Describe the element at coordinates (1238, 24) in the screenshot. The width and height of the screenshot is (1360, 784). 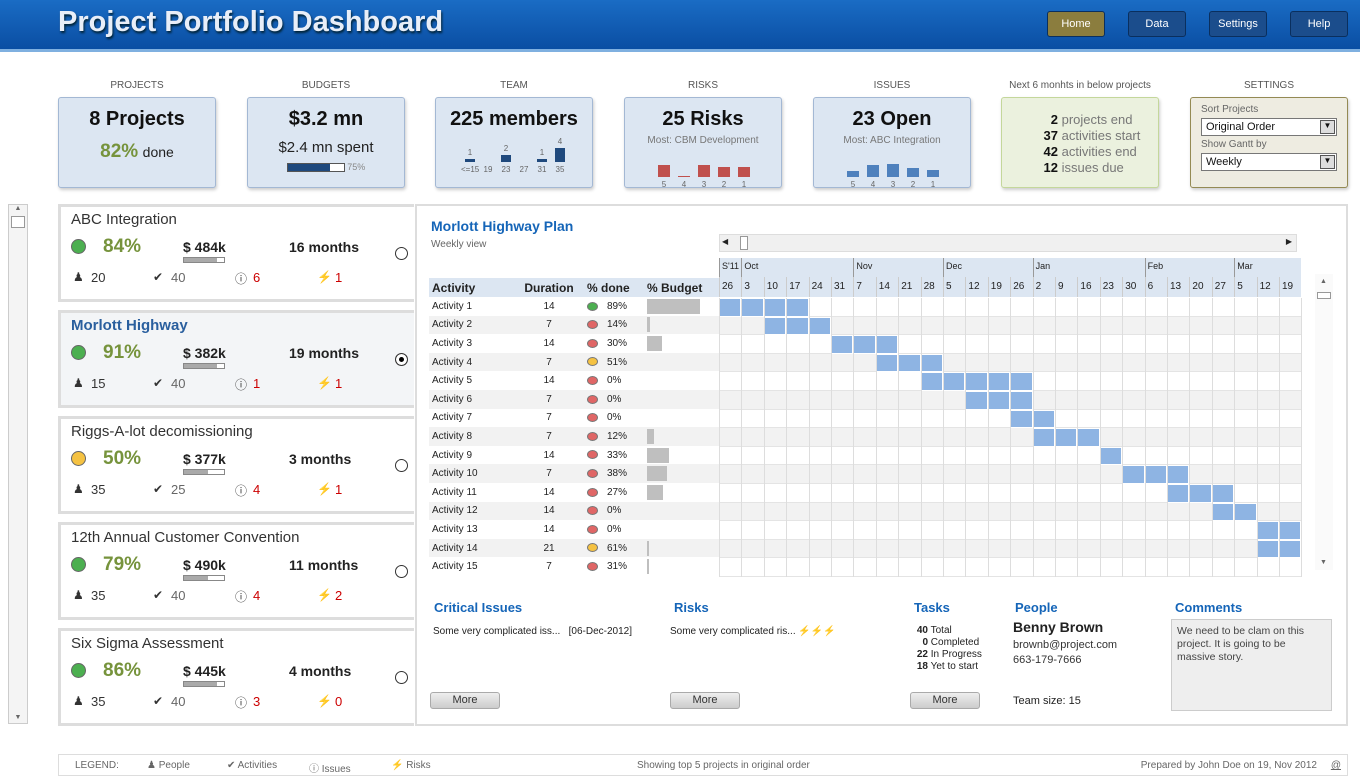
I see `nav-settings-button: Settings` at that location.